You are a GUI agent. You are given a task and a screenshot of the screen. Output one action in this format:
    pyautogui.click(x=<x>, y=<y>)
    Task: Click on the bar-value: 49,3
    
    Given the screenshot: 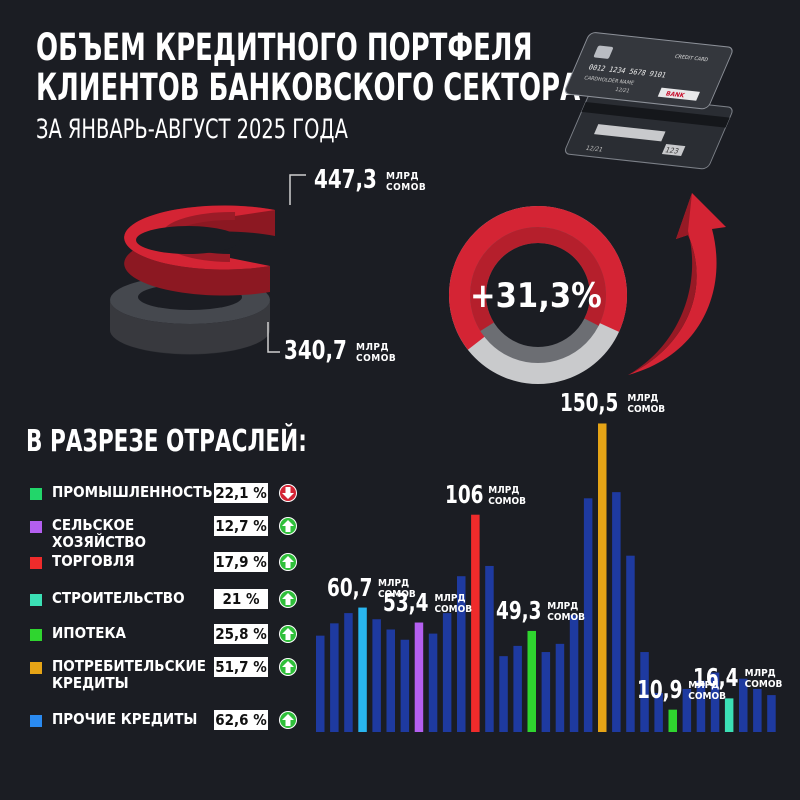 What is the action you would take?
    pyautogui.click(x=518, y=610)
    